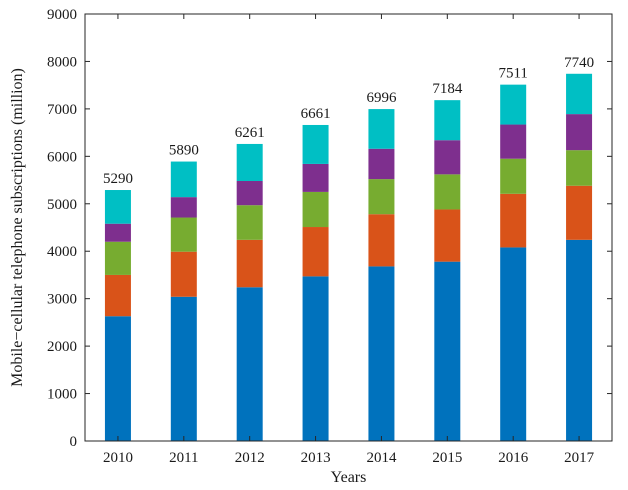  Describe the element at coordinates (62, 347) in the screenshot. I see `y-tick-label-2000: 2000` at that location.